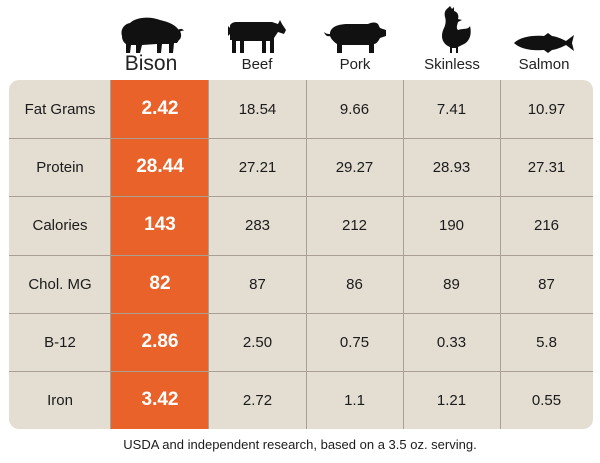 The height and width of the screenshot is (463, 600). I want to click on table-cell-salmon: 87, so click(546, 284).